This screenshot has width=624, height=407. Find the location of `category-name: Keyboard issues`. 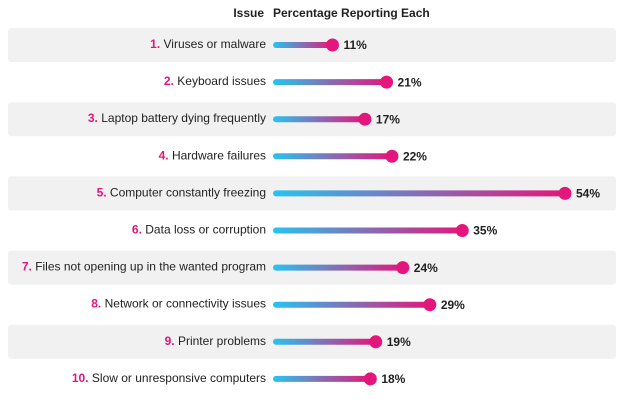

category-name: Keyboard issues is located at coordinates (221, 81).